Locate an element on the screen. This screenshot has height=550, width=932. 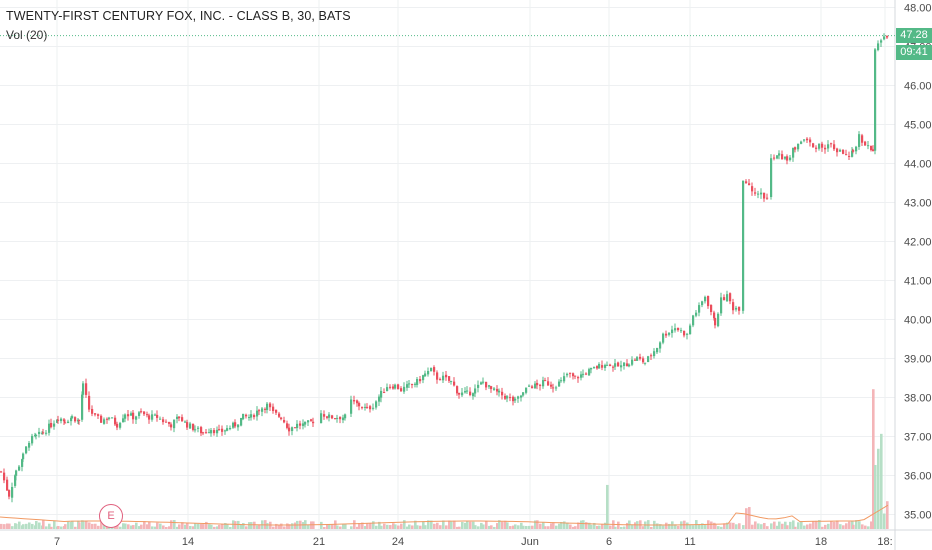
x-tick-label: Jun is located at coordinates (530, 542).